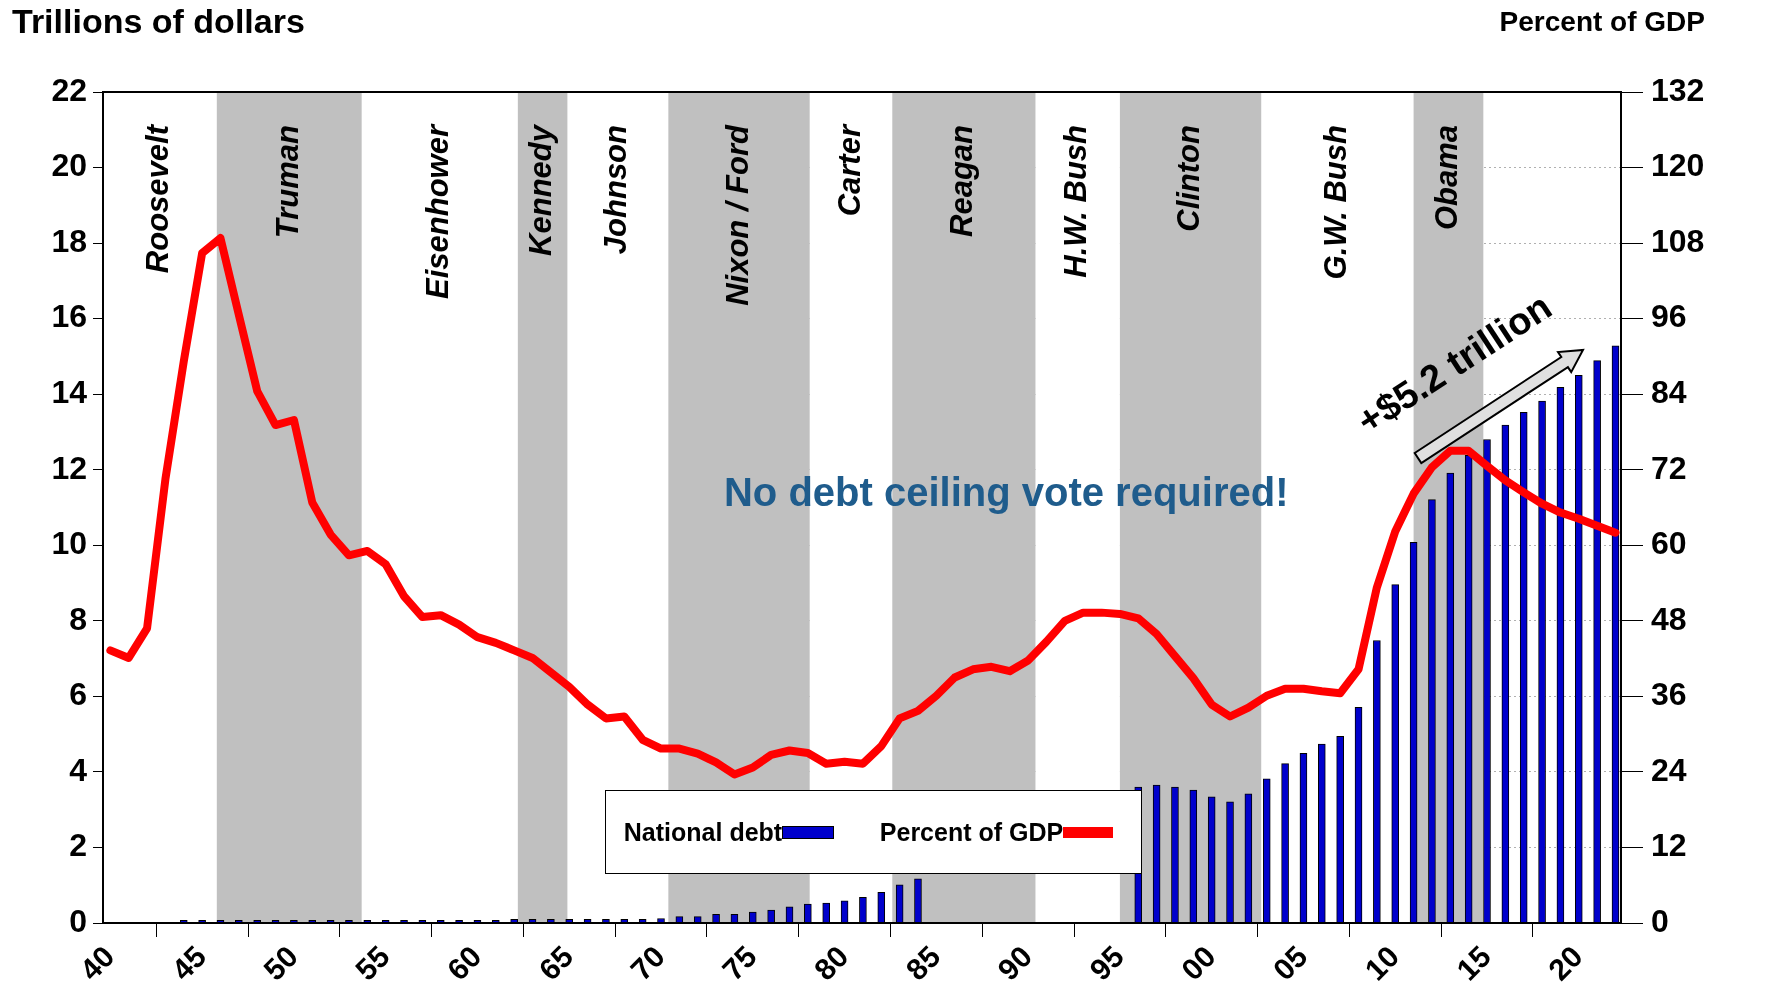 The image size is (1765, 1003). I want to click on band-label: H.W. Bush, so click(1076, 201).